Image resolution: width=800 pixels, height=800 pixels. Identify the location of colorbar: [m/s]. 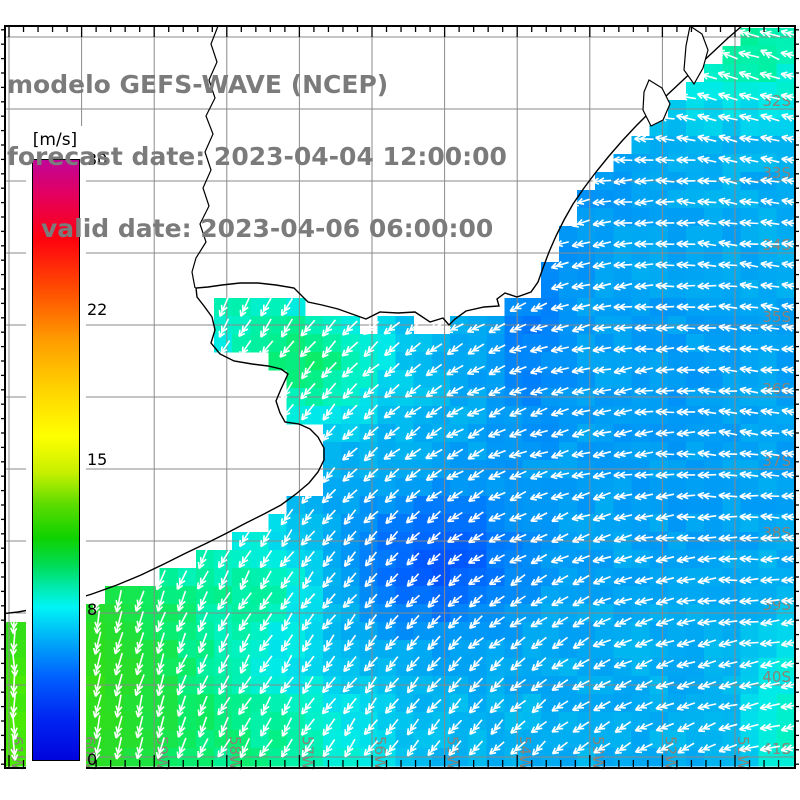
(56, 452).